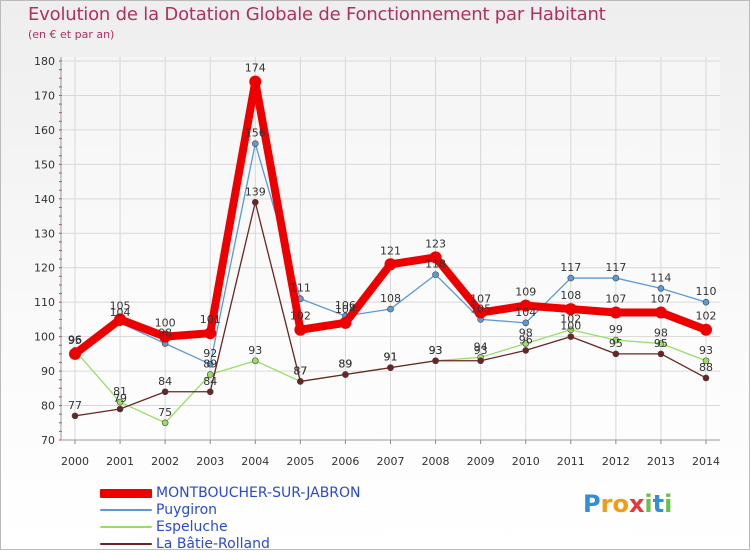 The width and height of the screenshot is (750, 553). Describe the element at coordinates (192, 527) in the screenshot. I see `legend-label: Espeluche` at that location.